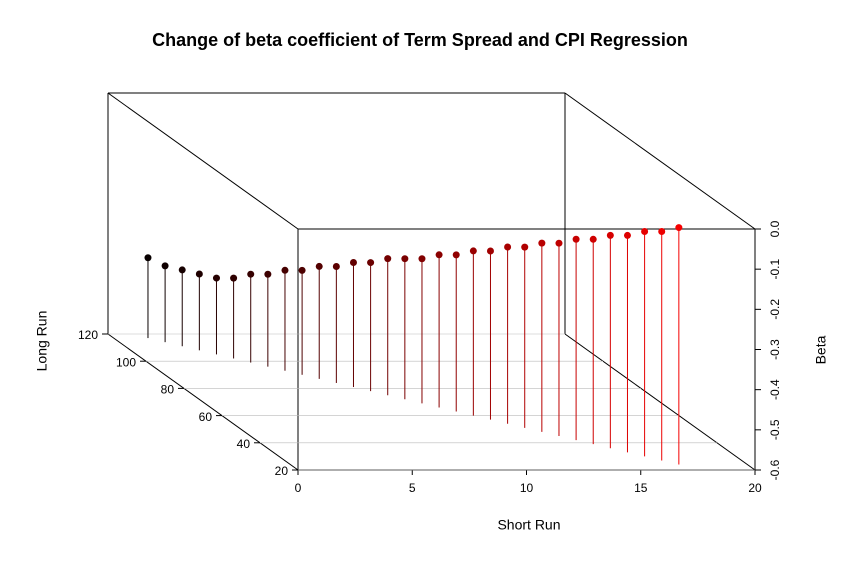 This screenshot has width=842, height=585. I want to click on y-tick-label: 120, so click(88, 335).